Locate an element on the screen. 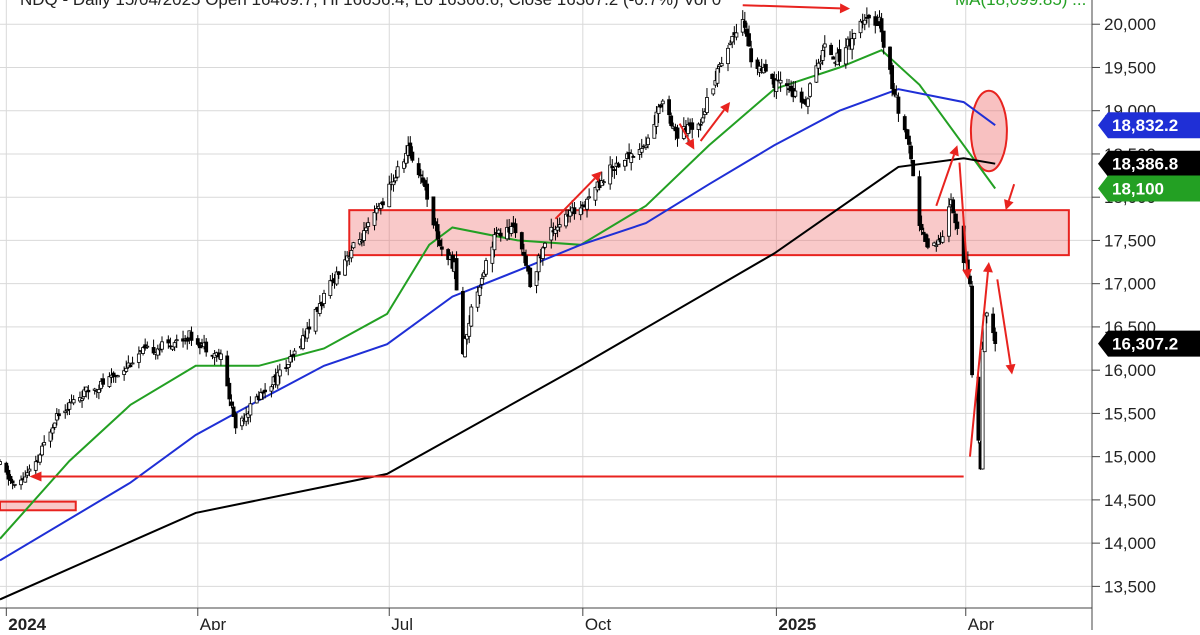  y-tick-label: 16,000 is located at coordinates (1130, 370).